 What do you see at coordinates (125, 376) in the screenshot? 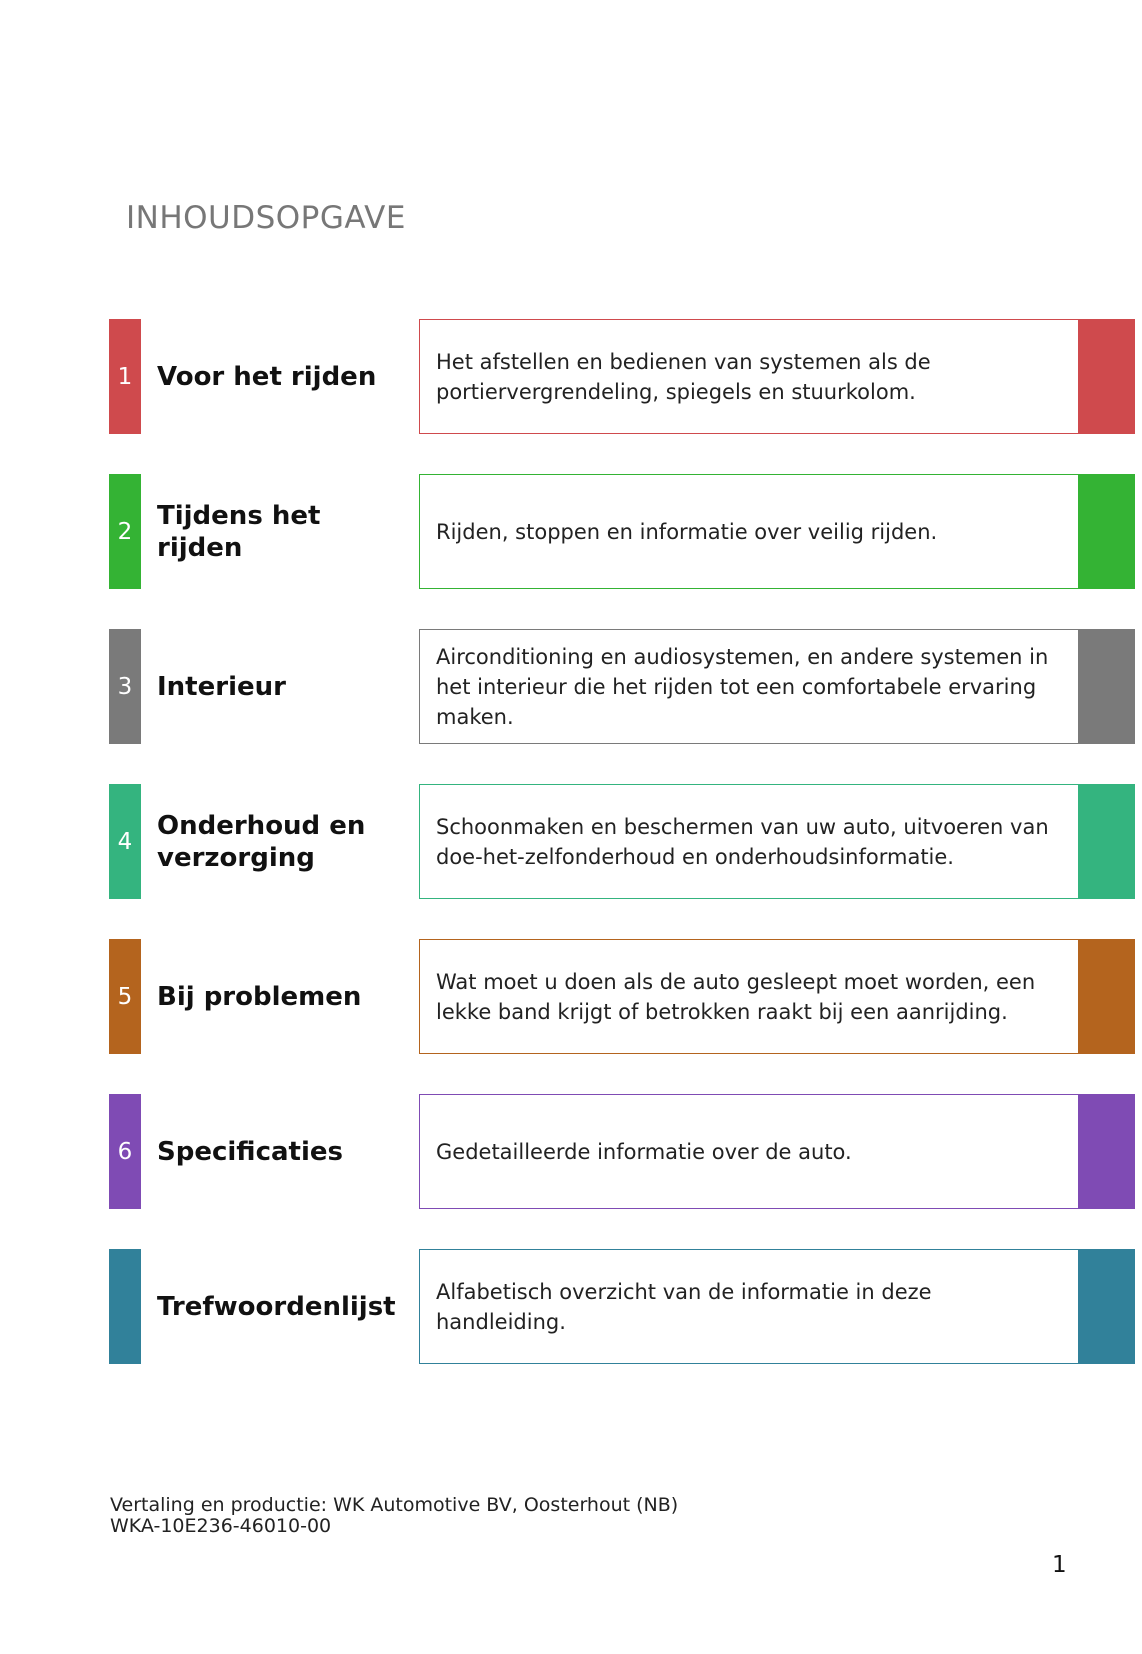
I see `section-tab: 1` at bounding box center [125, 376].